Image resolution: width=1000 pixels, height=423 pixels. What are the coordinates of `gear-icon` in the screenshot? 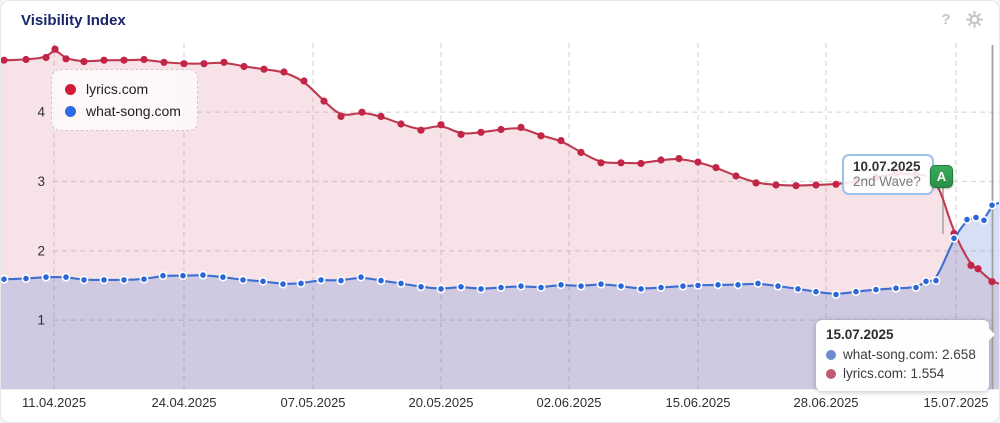 It's located at (974, 19).